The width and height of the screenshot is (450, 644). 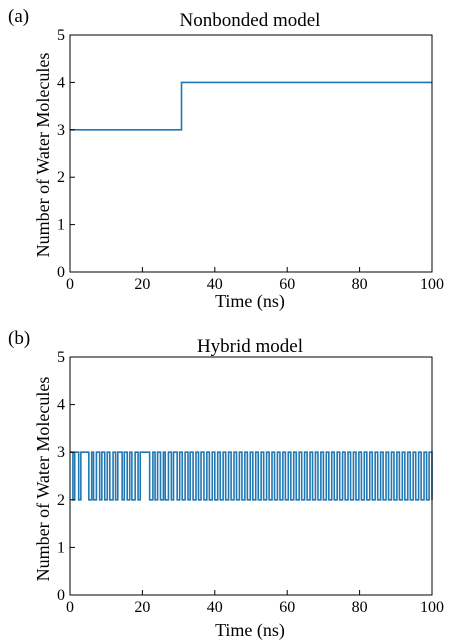 What do you see at coordinates (250, 20) in the screenshot?
I see `panel-a-title: Nonbonded model` at bounding box center [250, 20].